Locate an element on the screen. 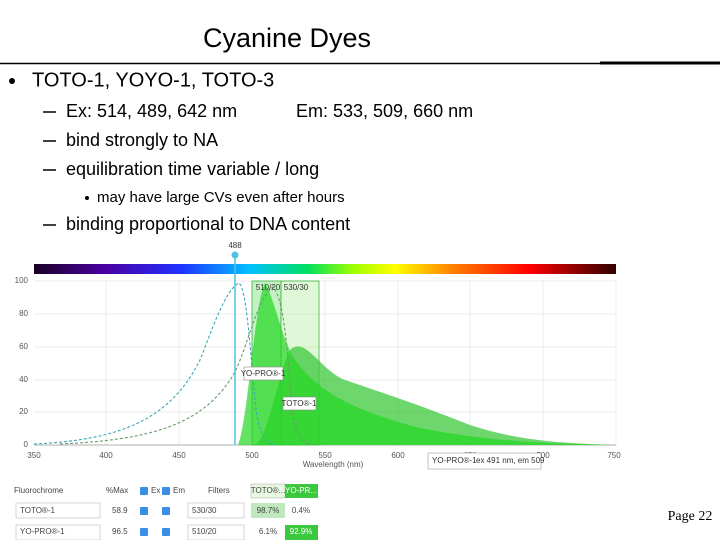 The height and width of the screenshot is (540, 720). x-tick-label: 550 is located at coordinates (325, 455).